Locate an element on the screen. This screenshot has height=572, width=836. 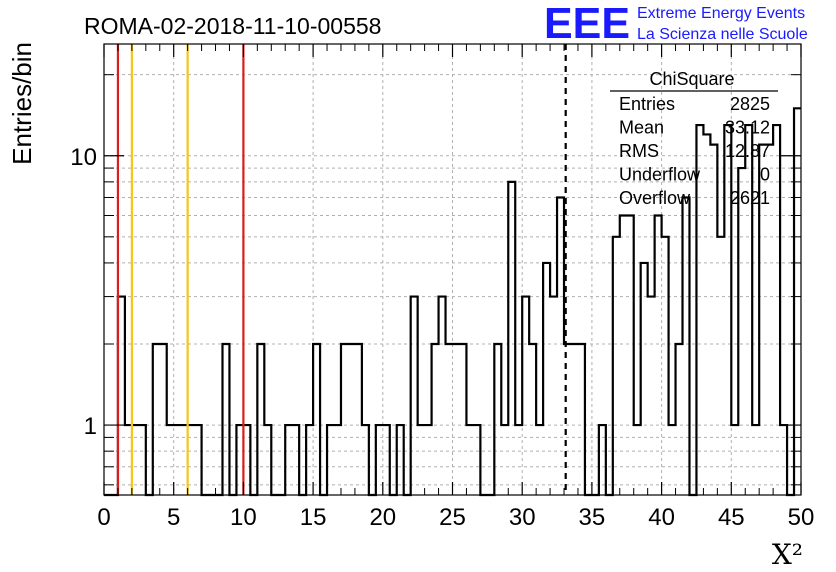
stats-value: 2825 is located at coordinates (750, 104).